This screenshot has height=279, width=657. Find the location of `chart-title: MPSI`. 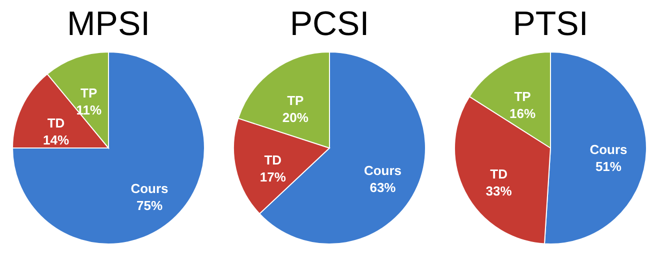

chart-title: MPSI is located at coordinates (108, 24).